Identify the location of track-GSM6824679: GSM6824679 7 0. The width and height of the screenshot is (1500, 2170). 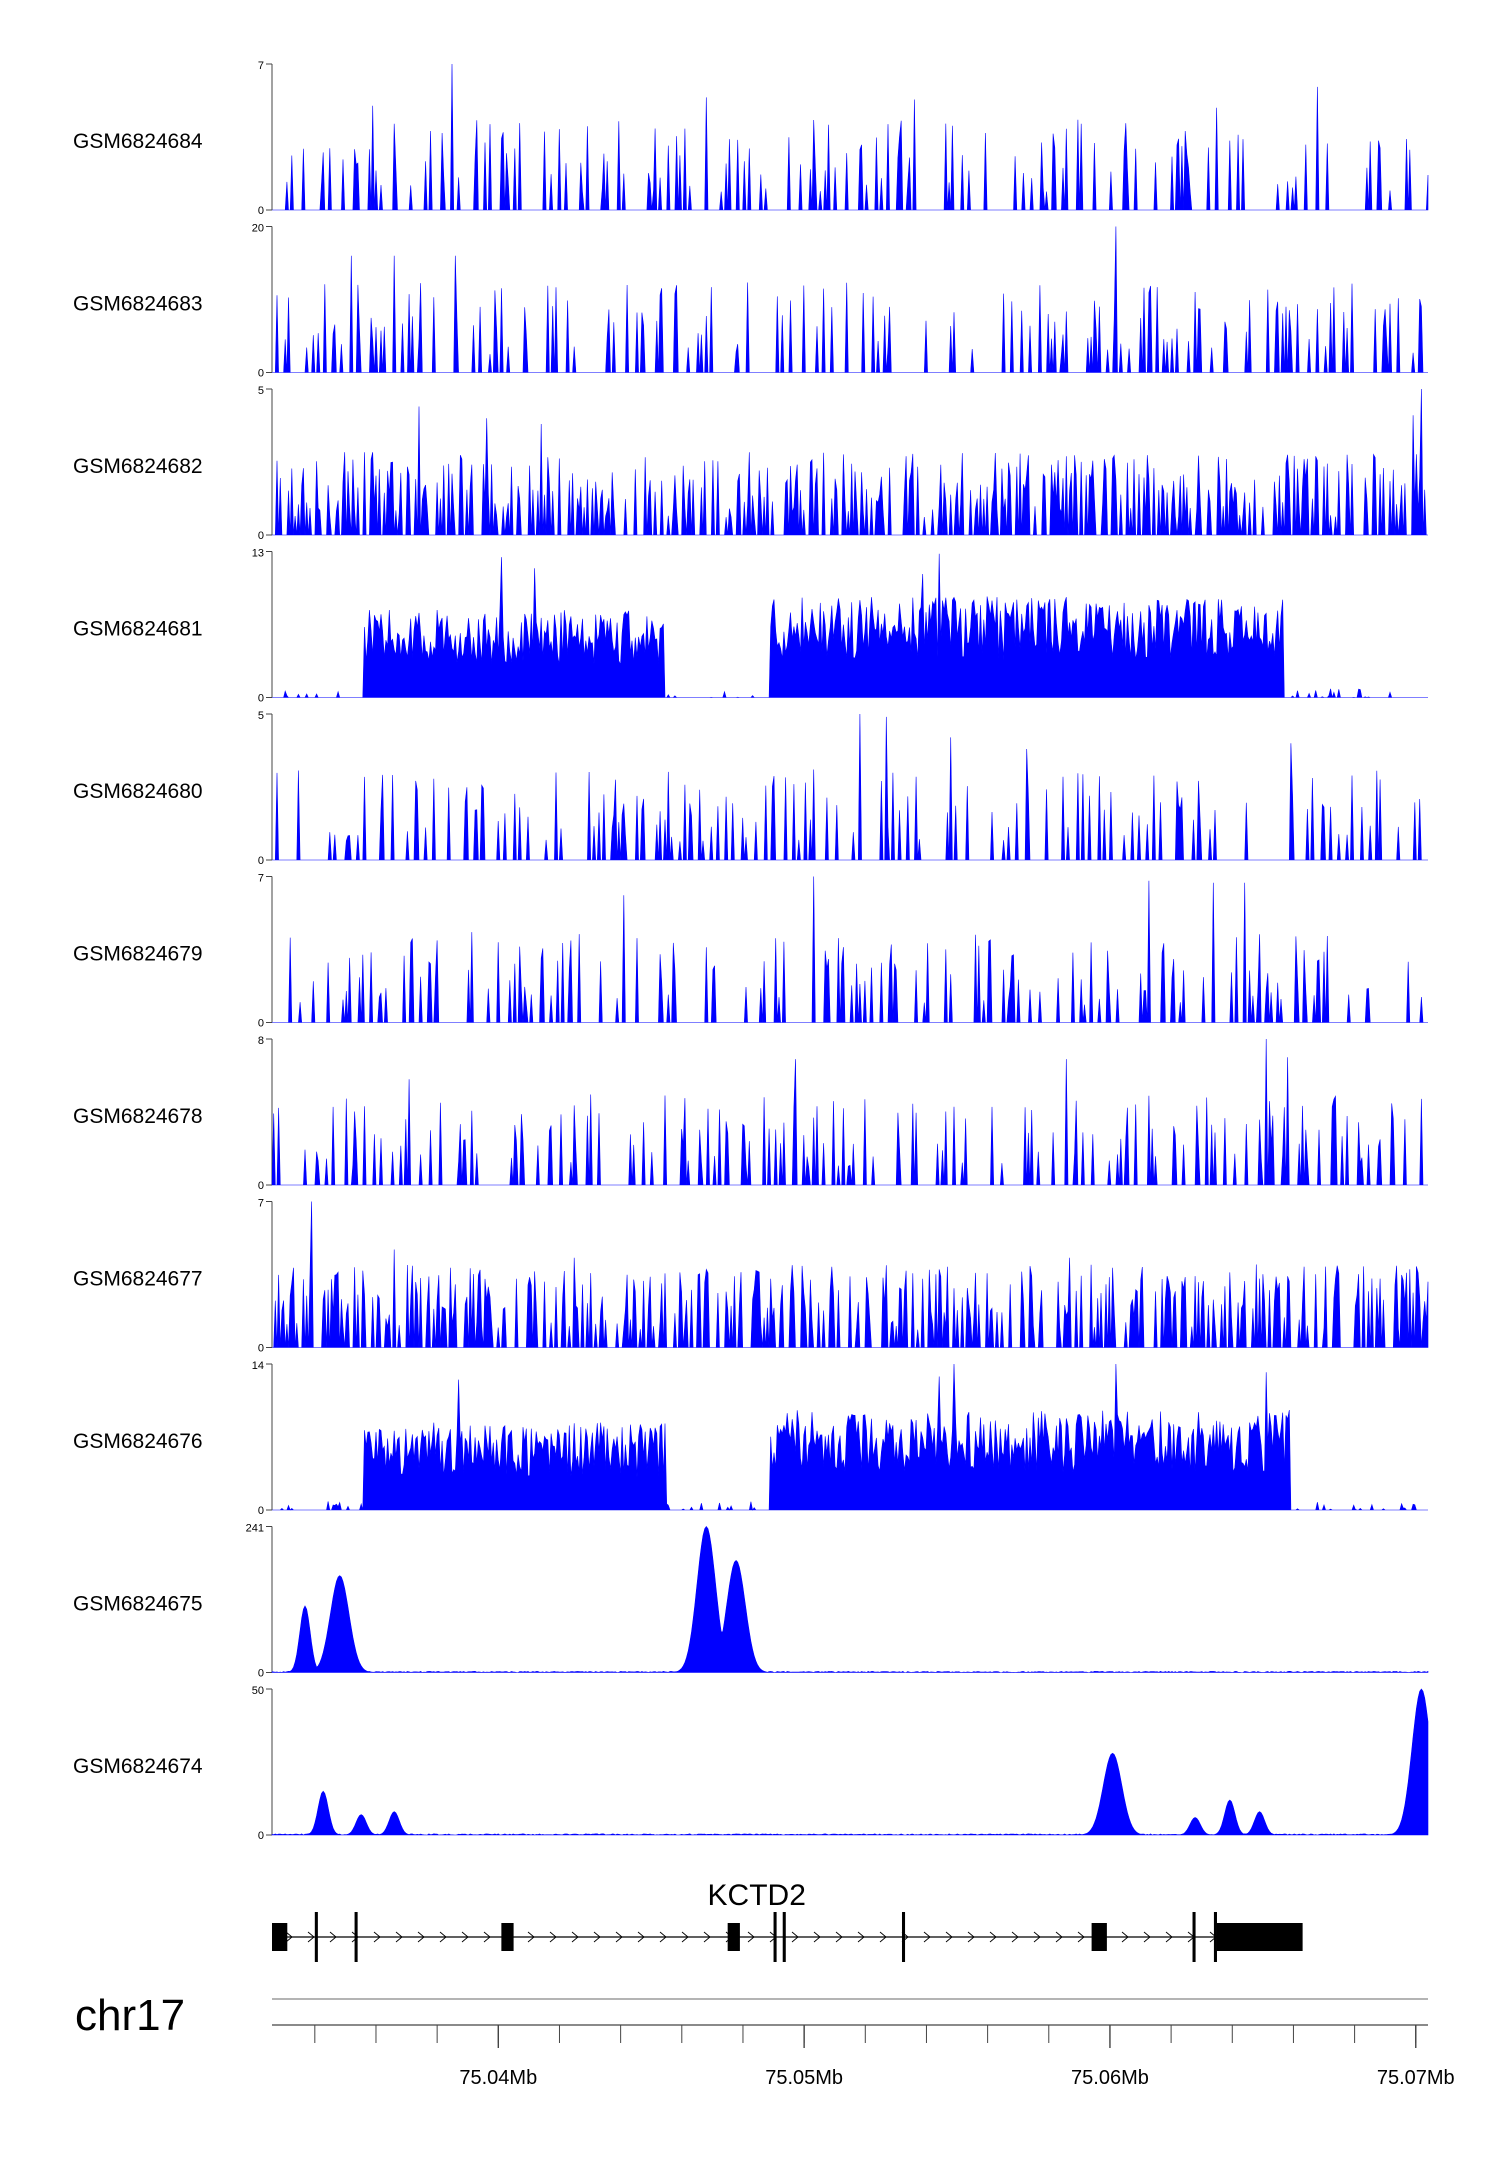
(750, 951).